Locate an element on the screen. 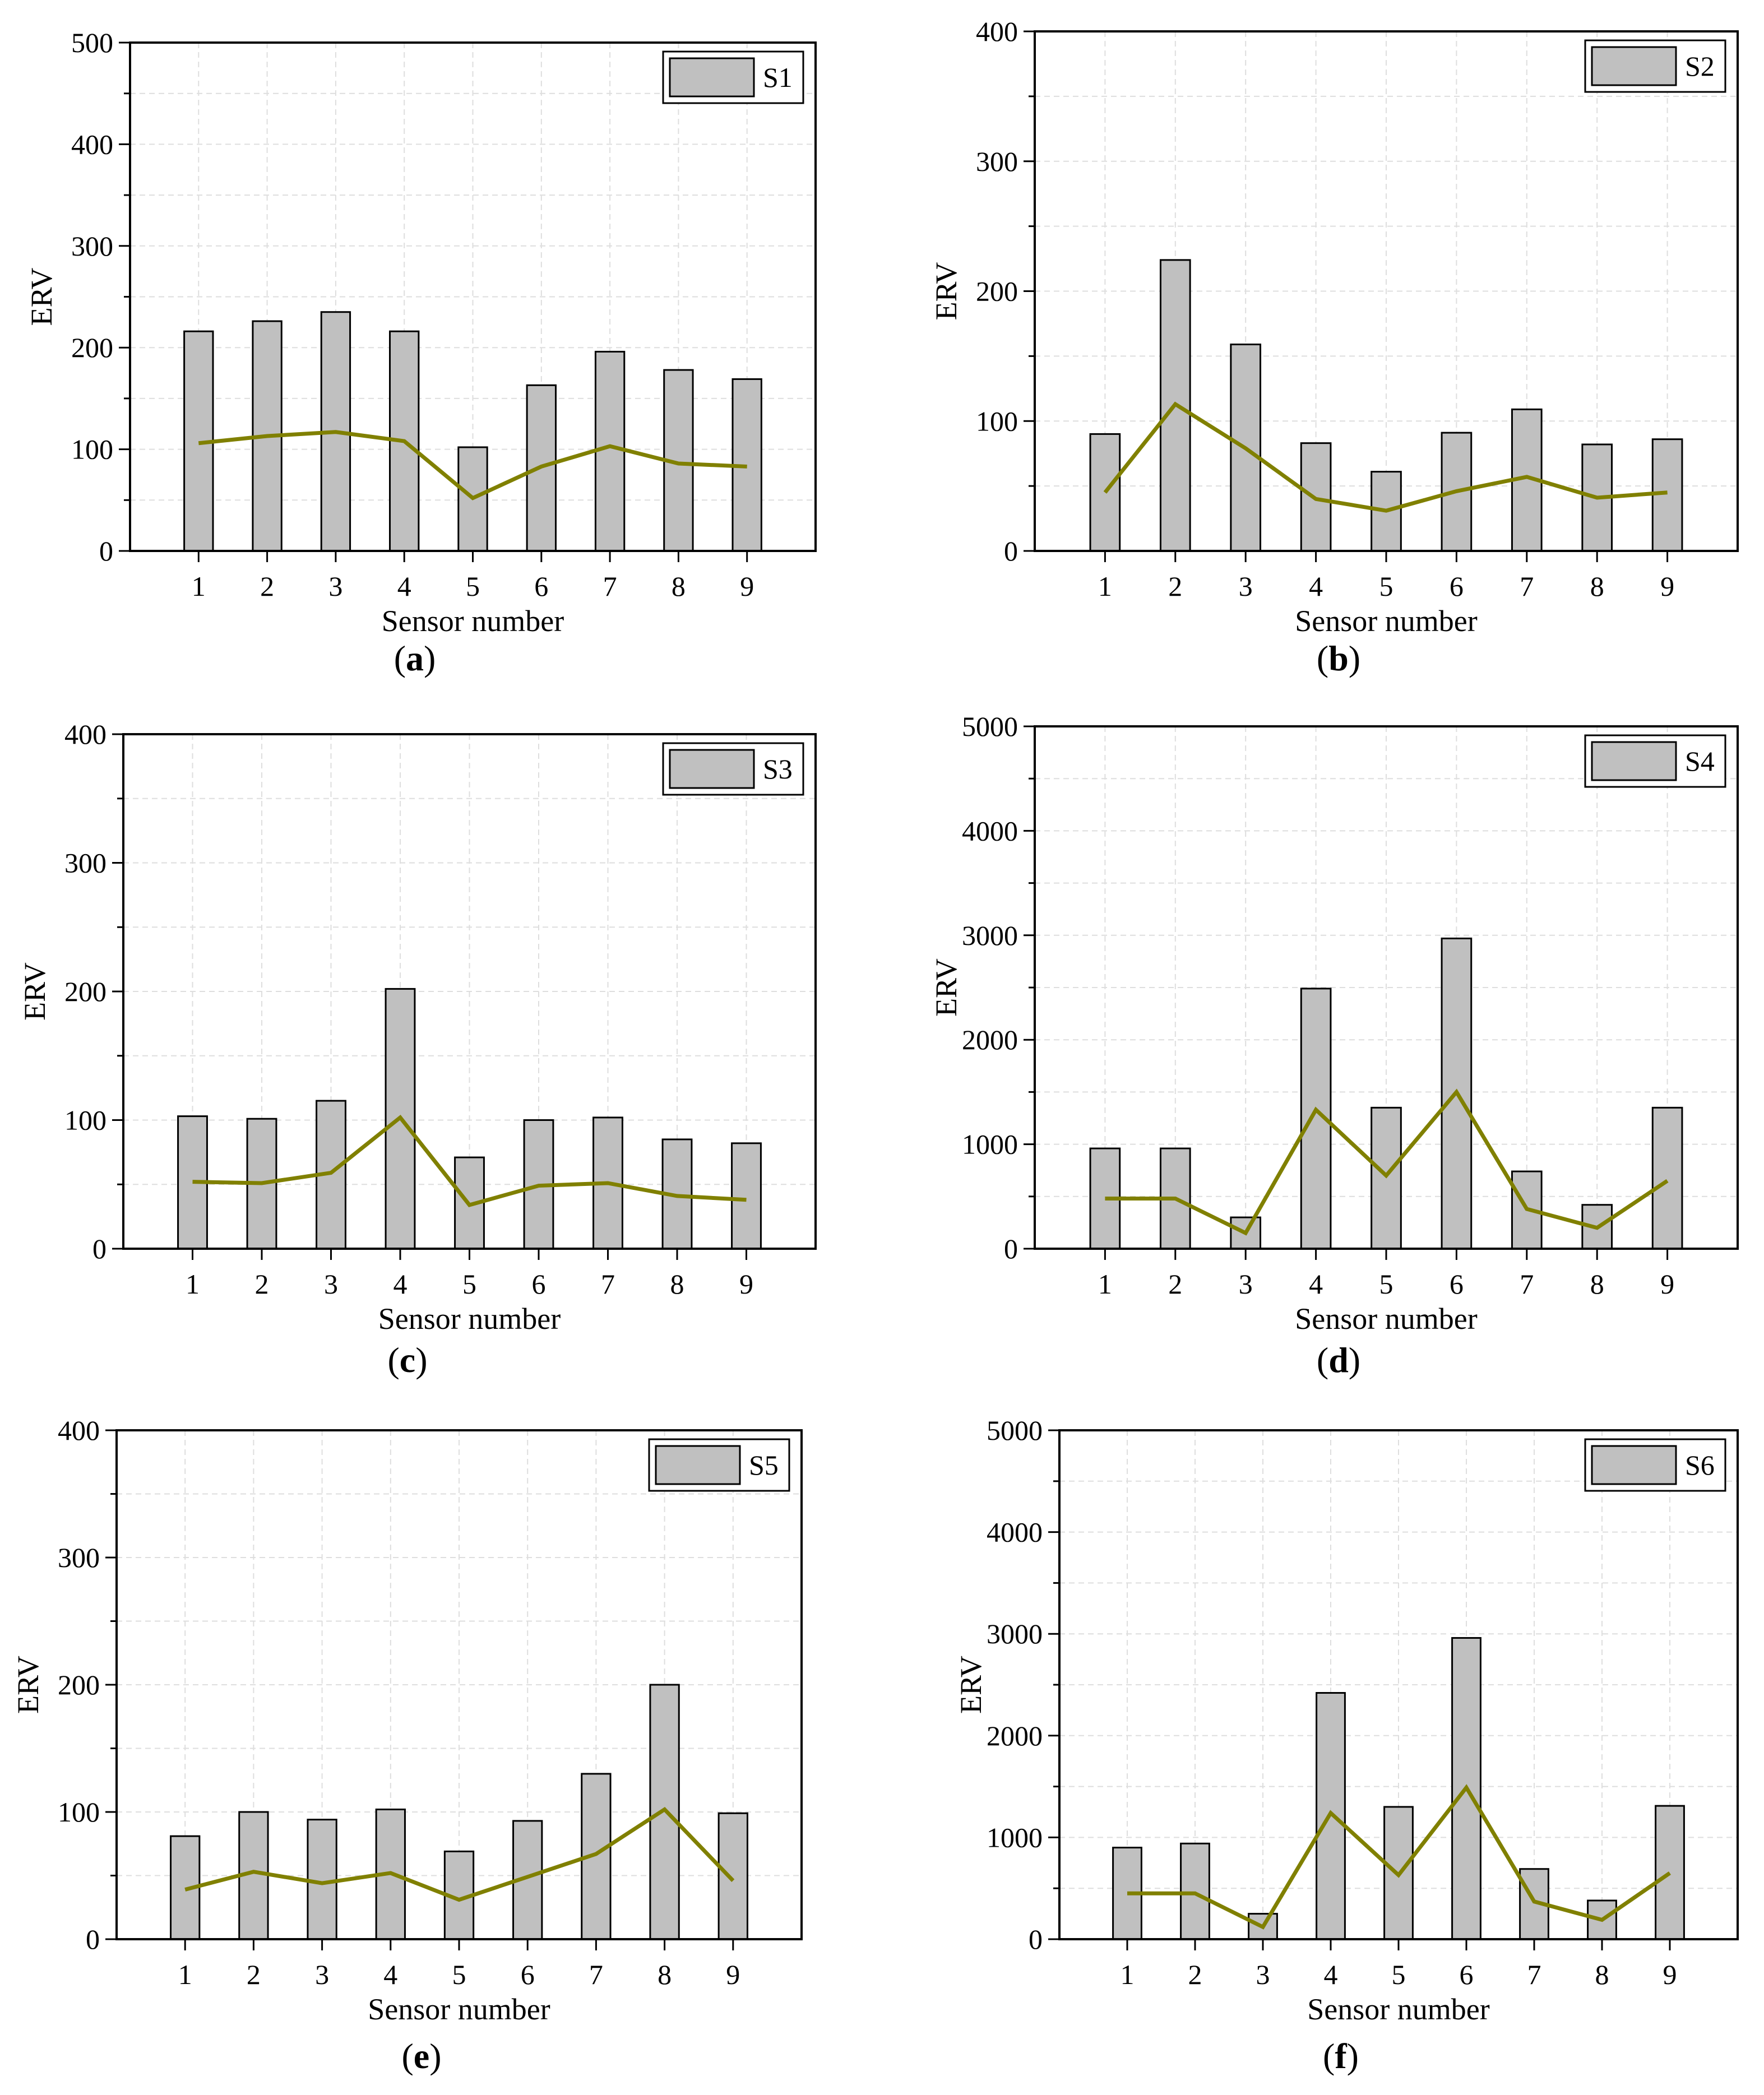 The height and width of the screenshot is (2095, 1764). legend: S1 is located at coordinates (733, 77).